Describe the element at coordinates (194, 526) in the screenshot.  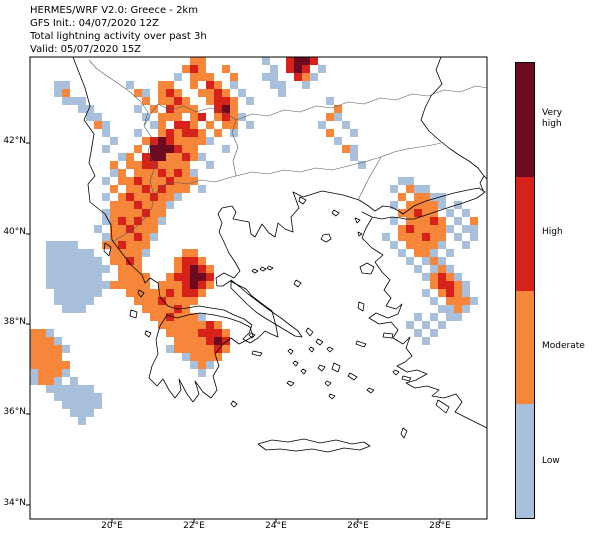
I see `x-tick-label-22e: 22°E` at that location.